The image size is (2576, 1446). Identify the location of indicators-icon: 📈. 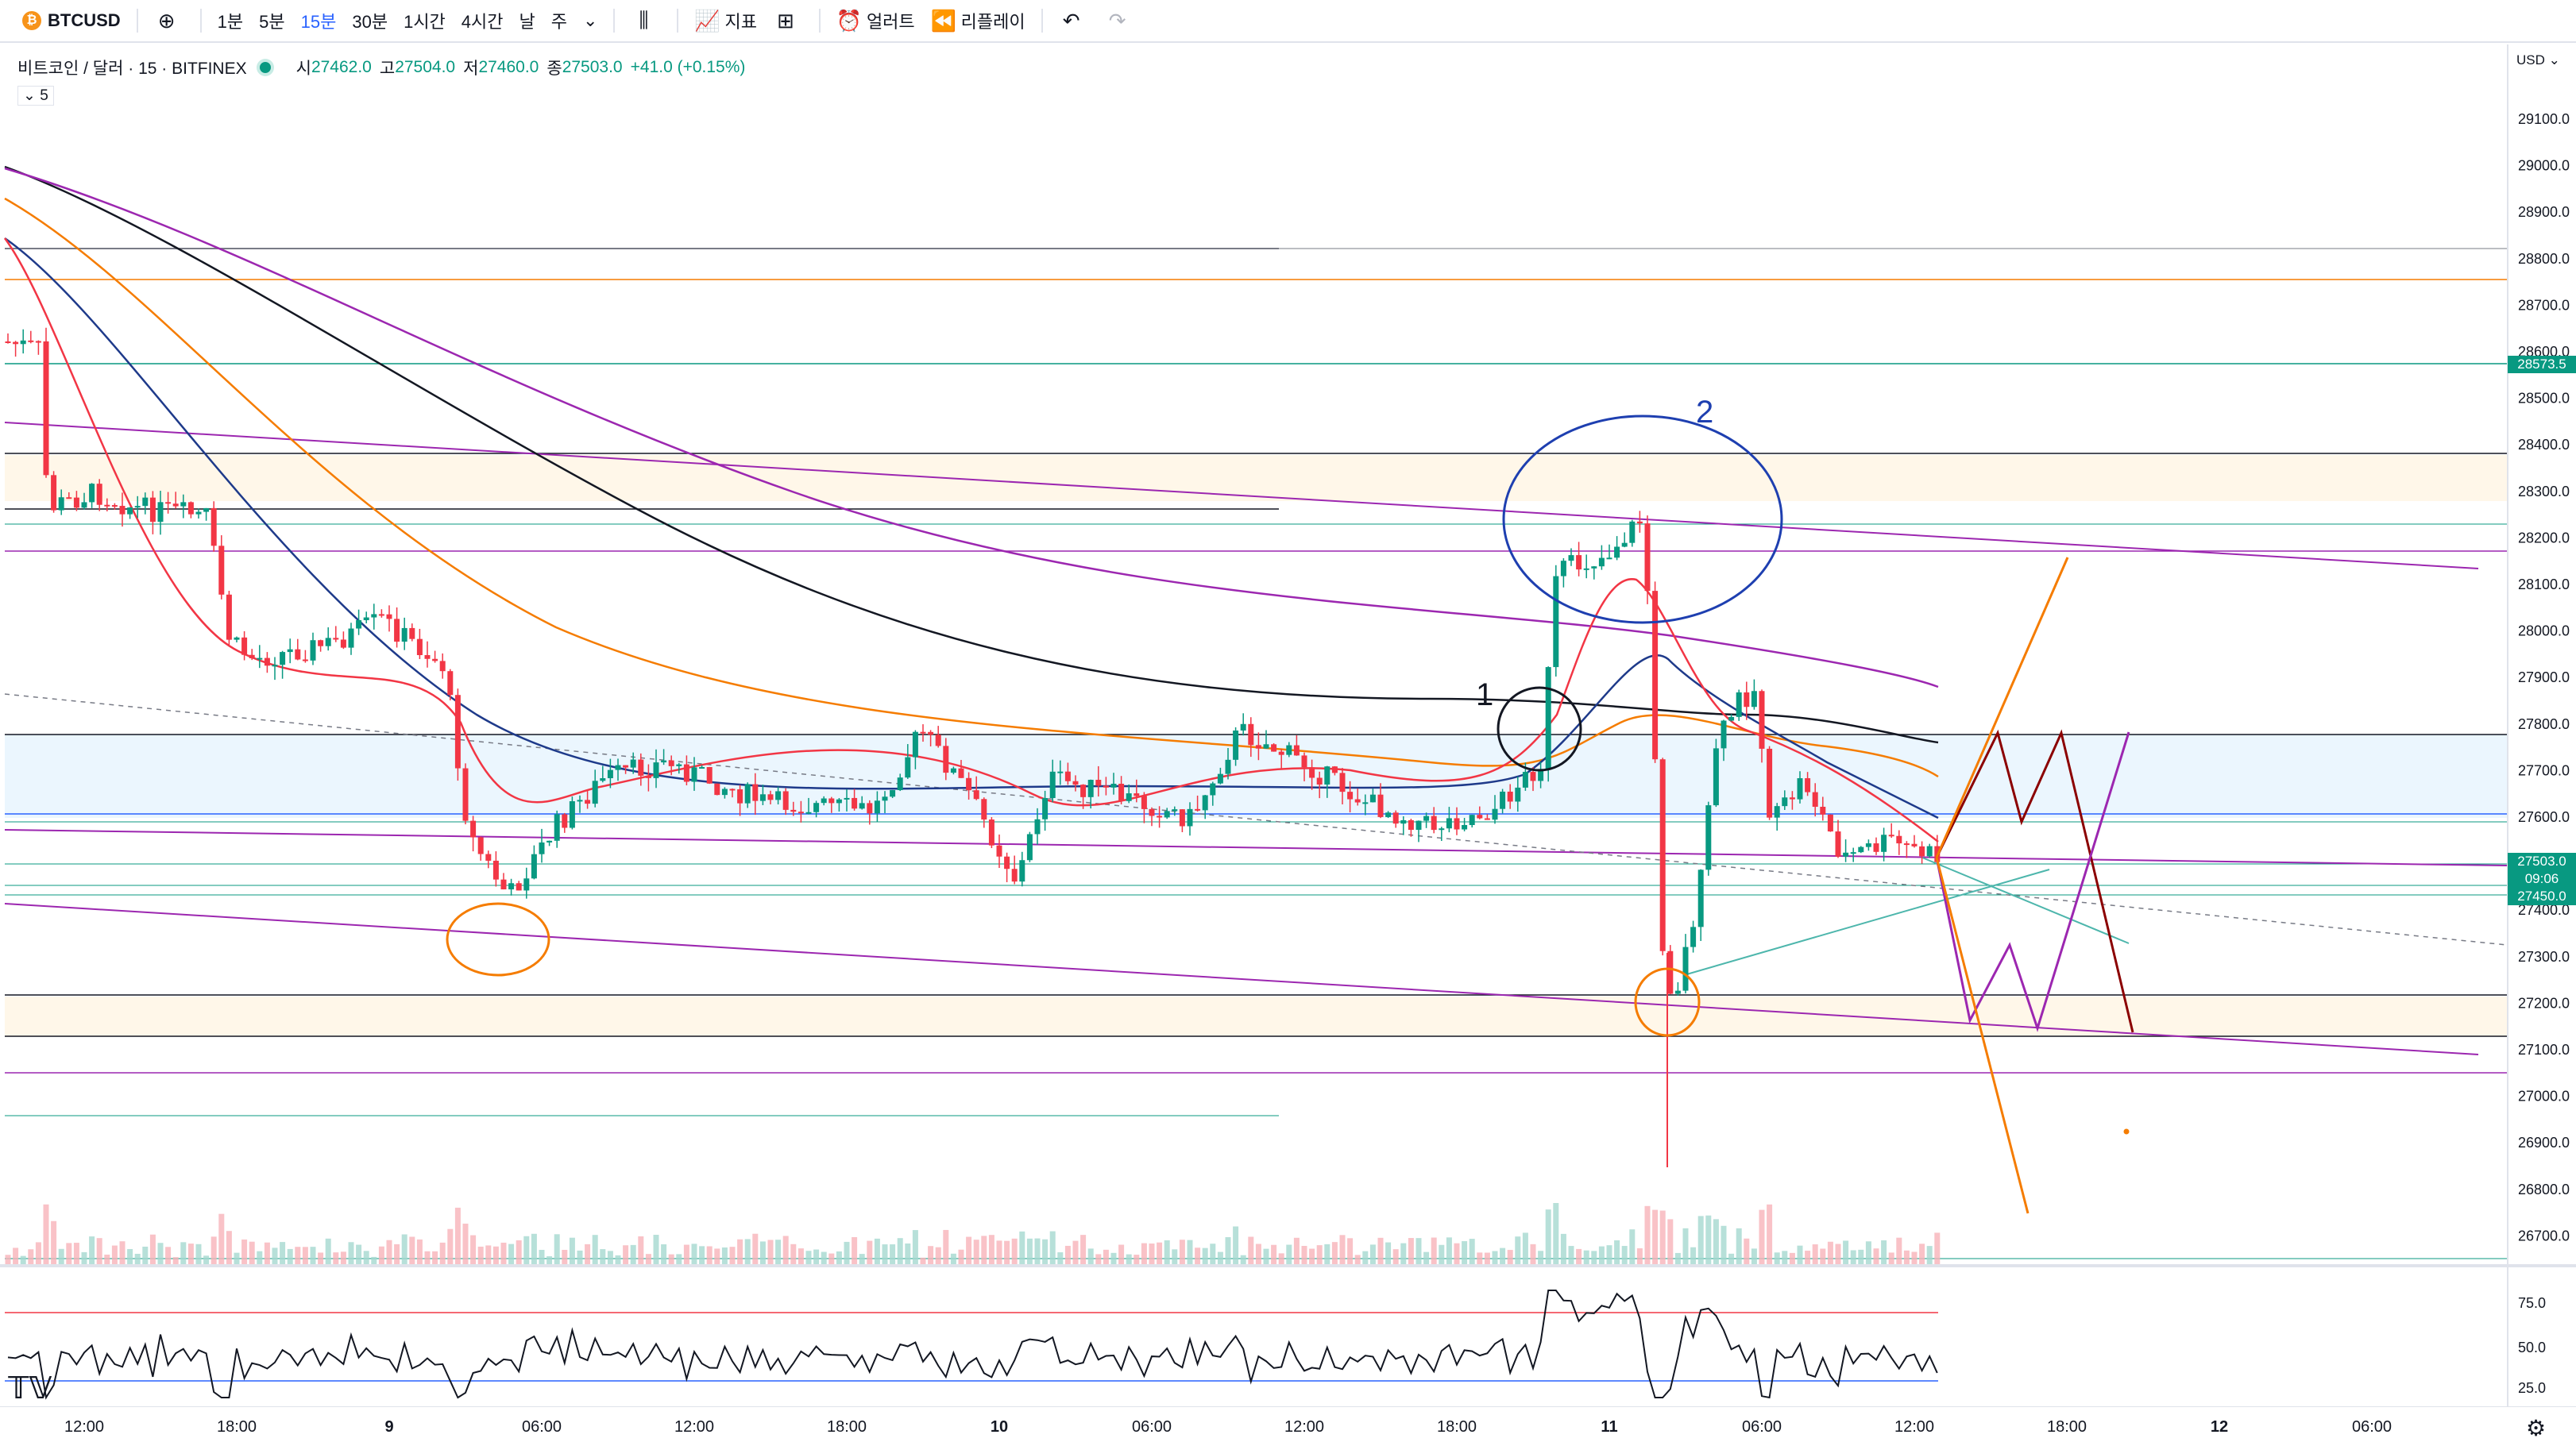
(707, 20).